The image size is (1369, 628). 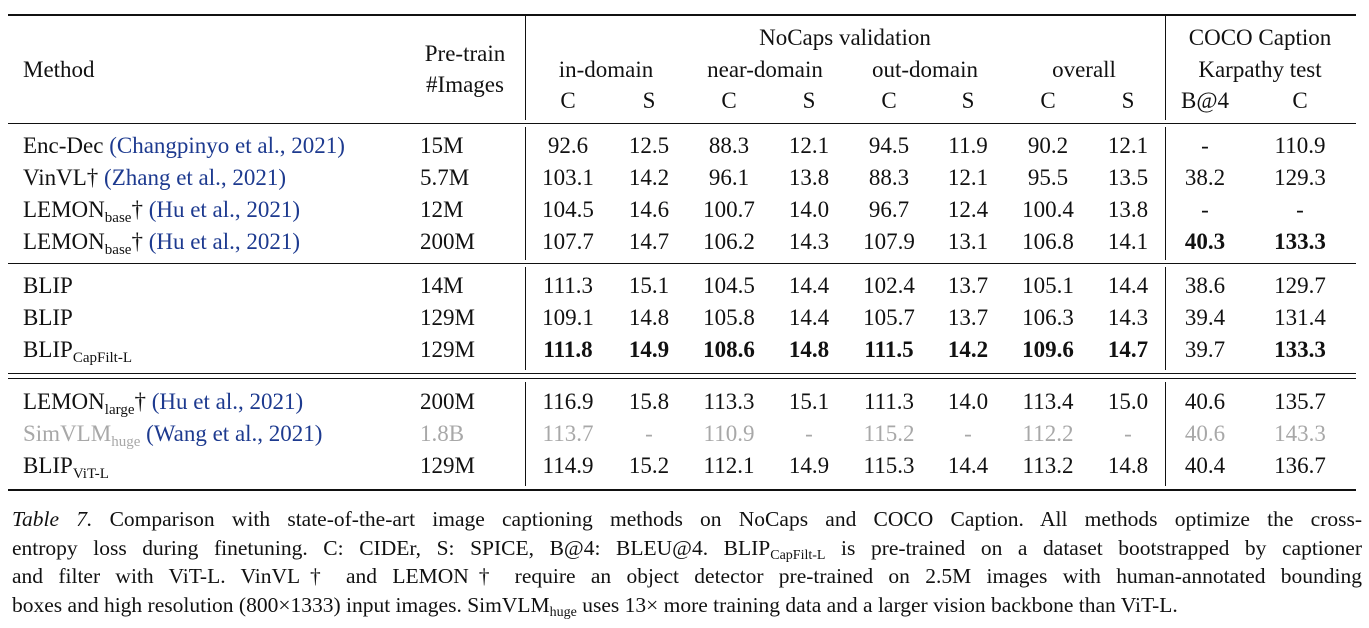 I want to click on method-cell: Enc-Dec (Changpinyo et al., 2021), so click(x=184, y=146).